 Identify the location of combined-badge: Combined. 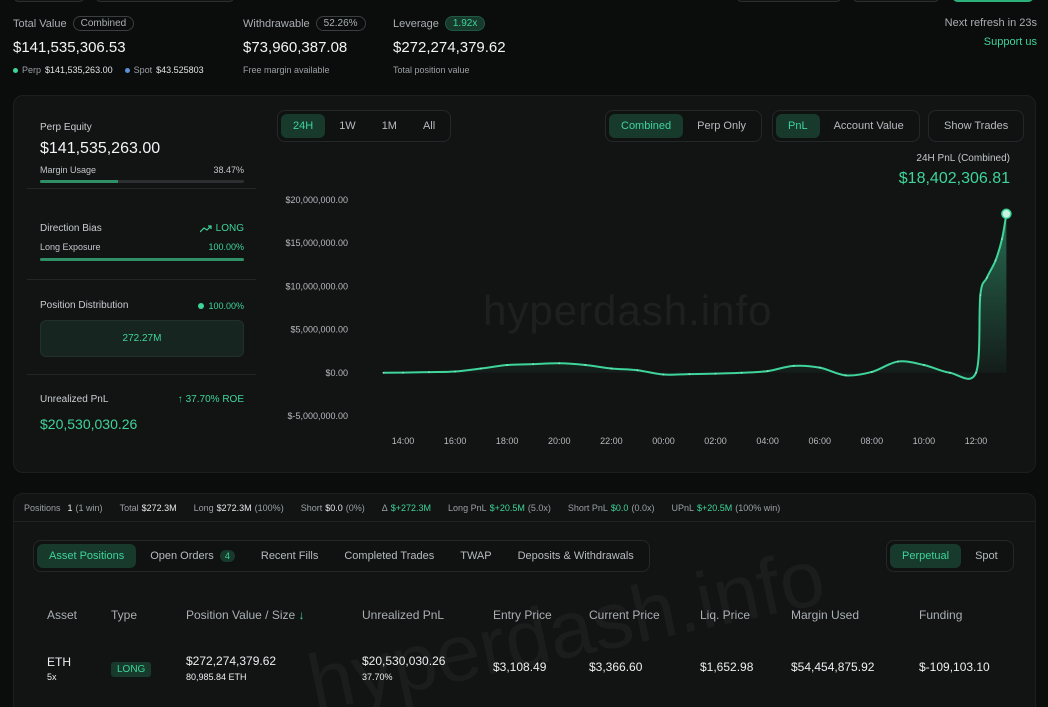
(103, 23).